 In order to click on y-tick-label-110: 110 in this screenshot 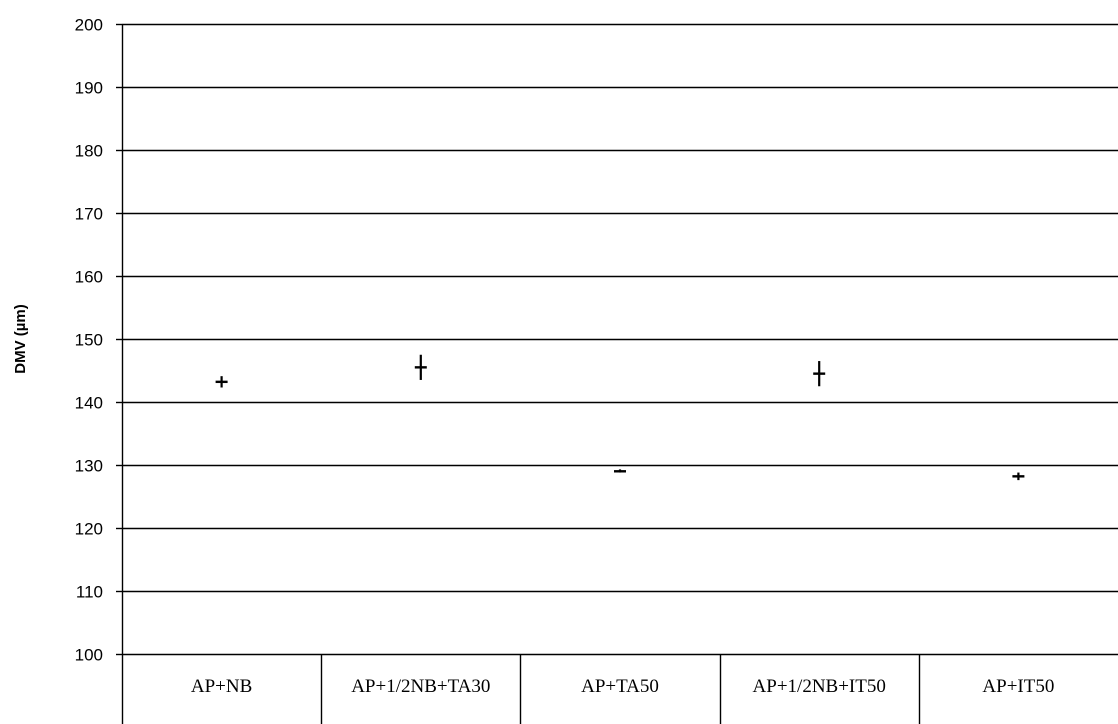, I will do `click(89, 592)`.